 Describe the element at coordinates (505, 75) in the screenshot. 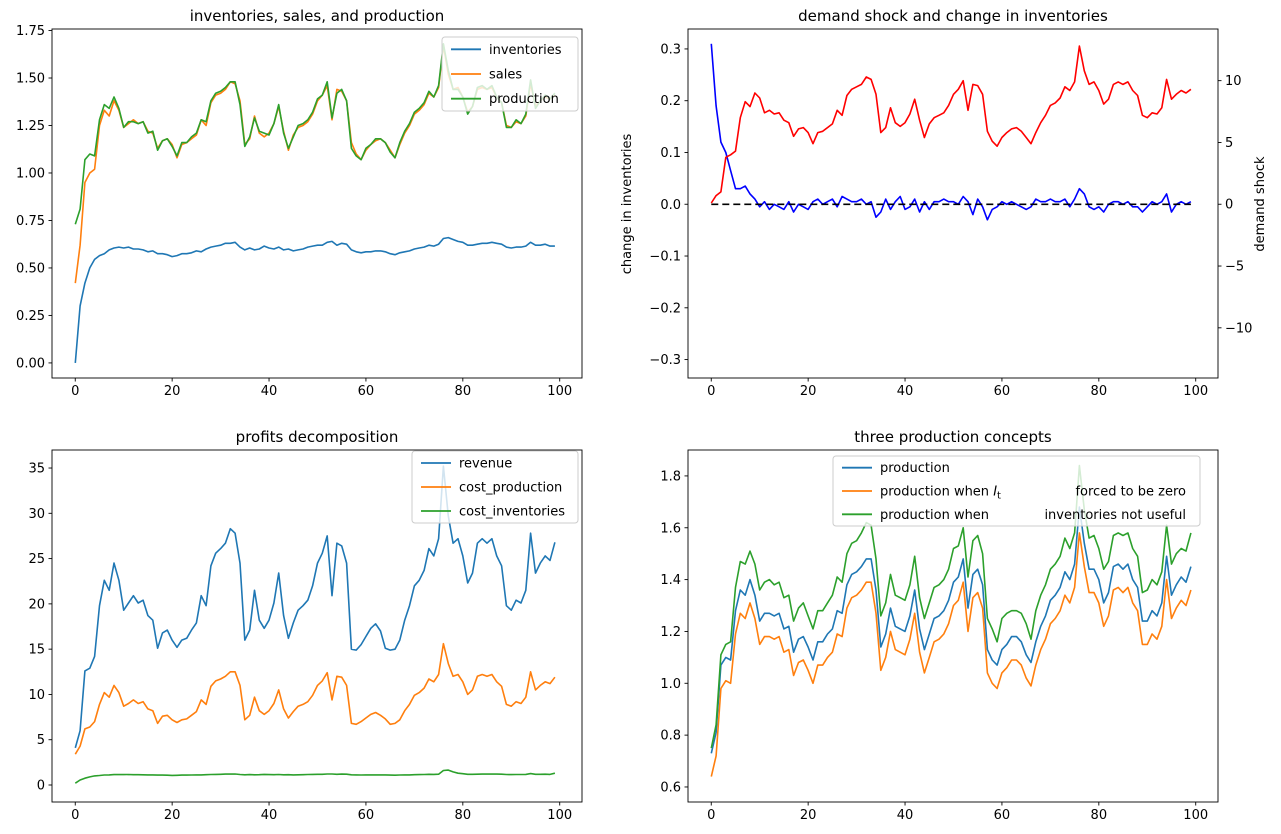

I see `legend-label: sales` at that location.